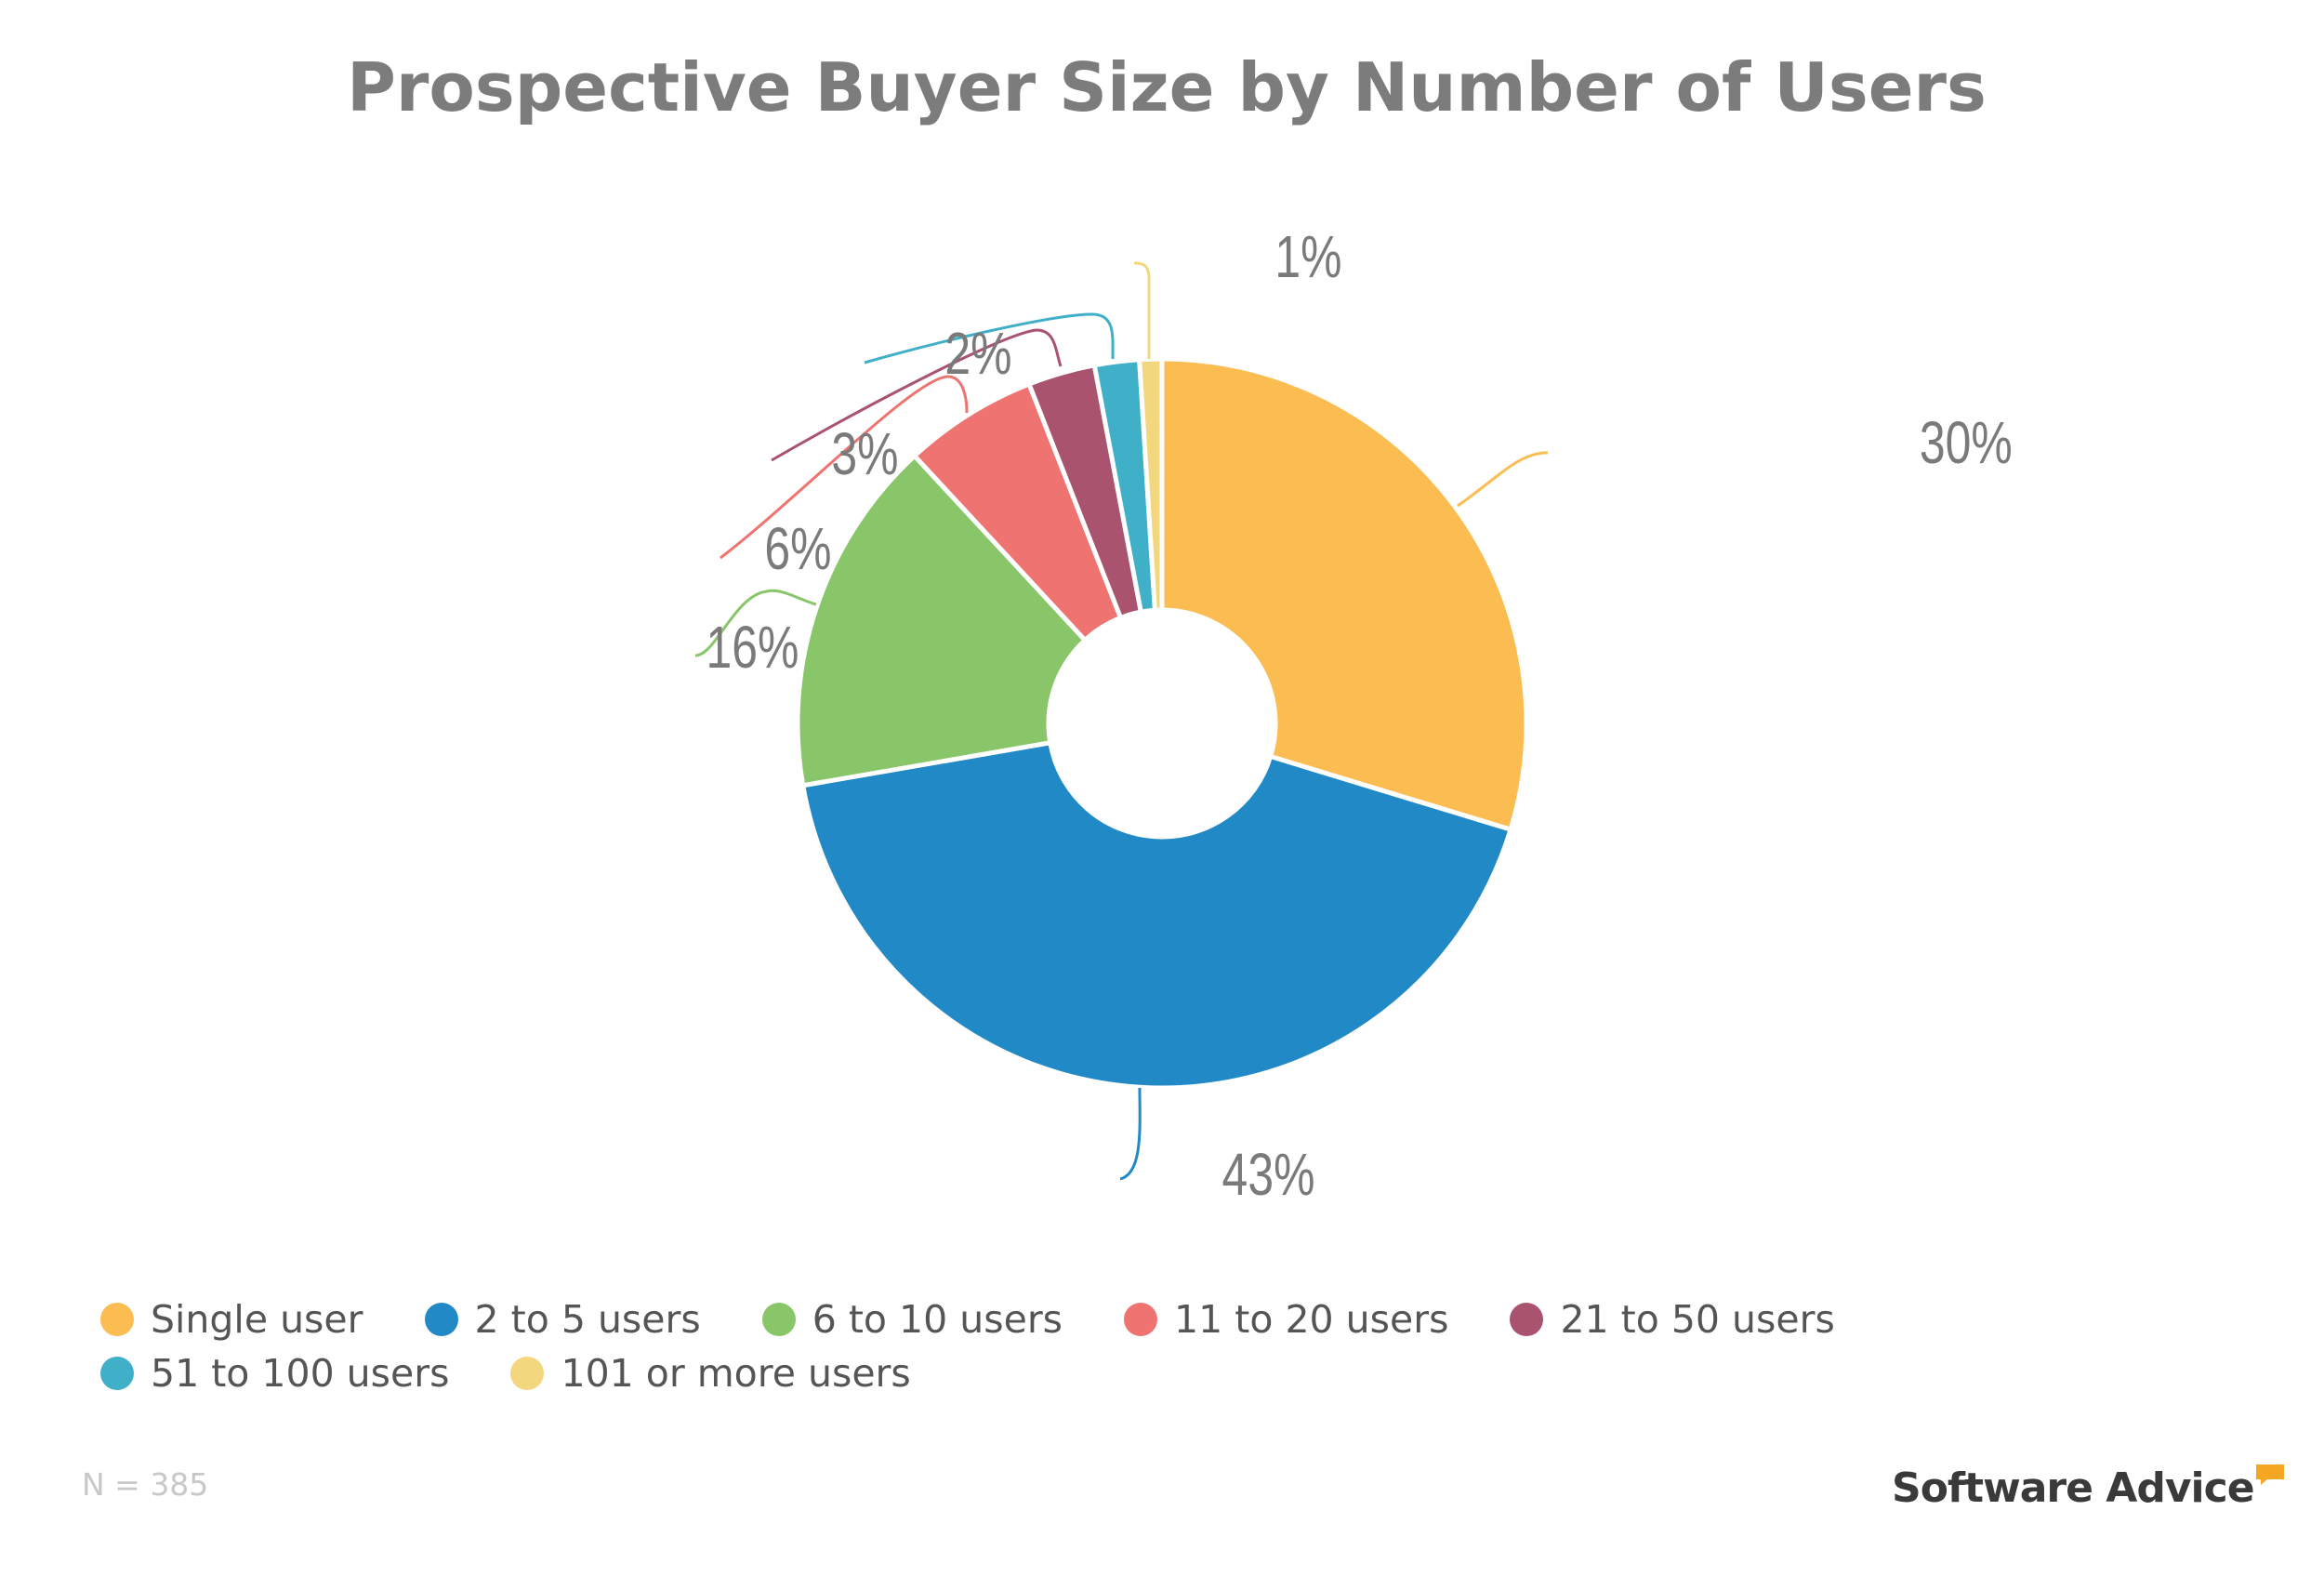 This screenshot has width=2324, height=1590. I want to click on data-label-51-to-100-users: 2%, so click(977, 354).